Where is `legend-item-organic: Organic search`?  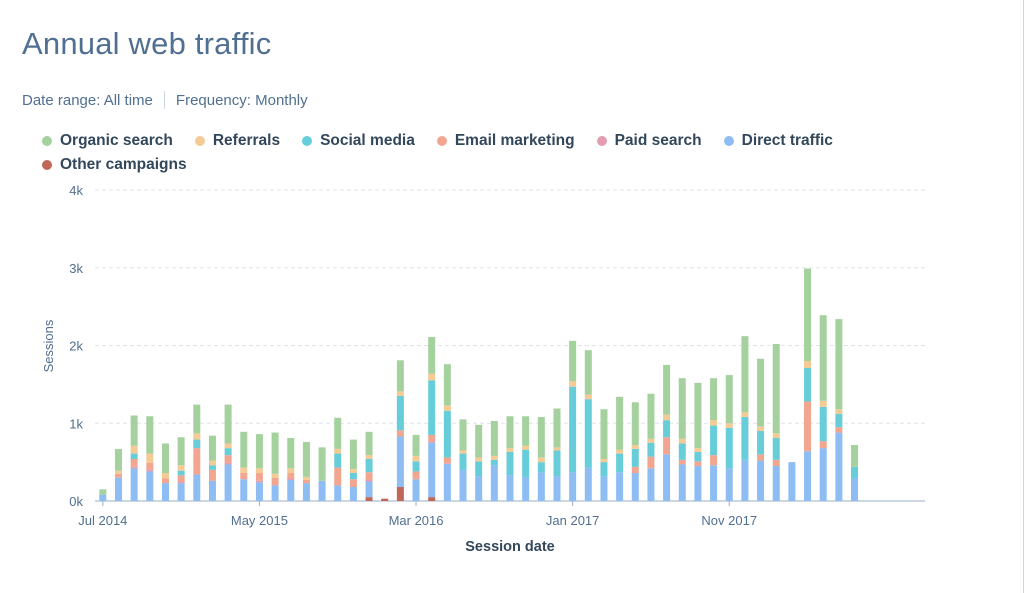
legend-item-organic: Organic search is located at coordinates (107, 141).